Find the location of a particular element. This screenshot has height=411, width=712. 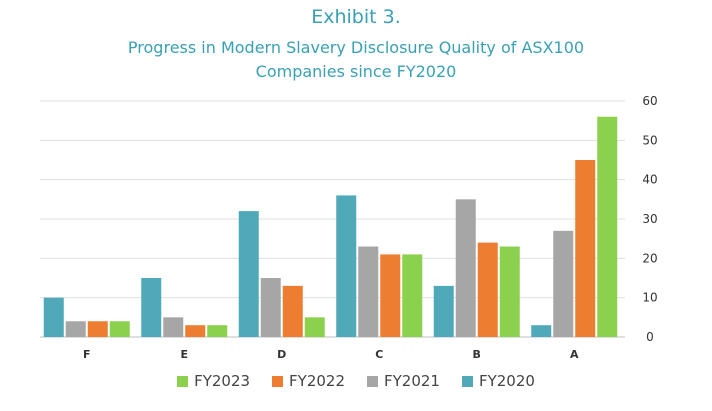

y-tick-label: 60 is located at coordinates (649, 101).